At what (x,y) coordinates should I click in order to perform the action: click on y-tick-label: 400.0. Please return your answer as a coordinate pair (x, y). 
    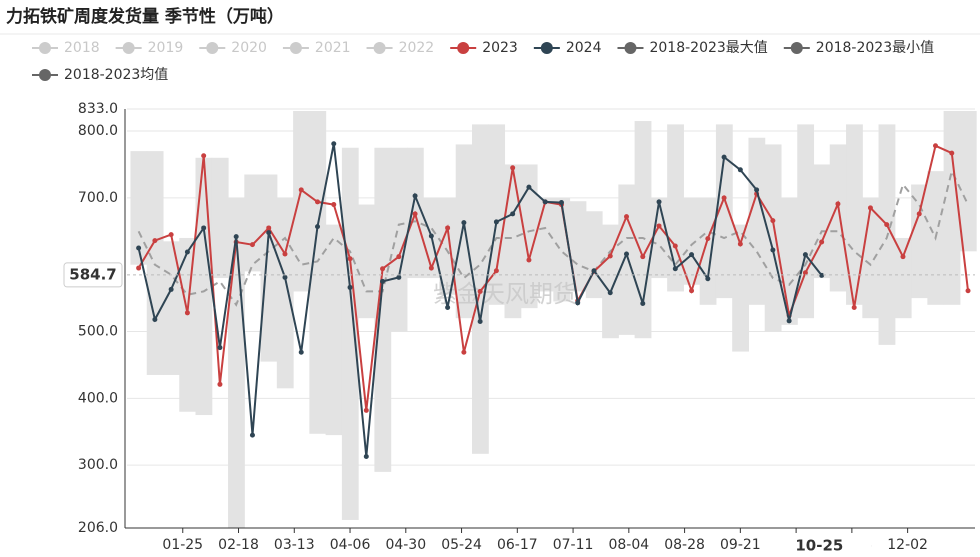
    Looking at the image, I should click on (98, 398).